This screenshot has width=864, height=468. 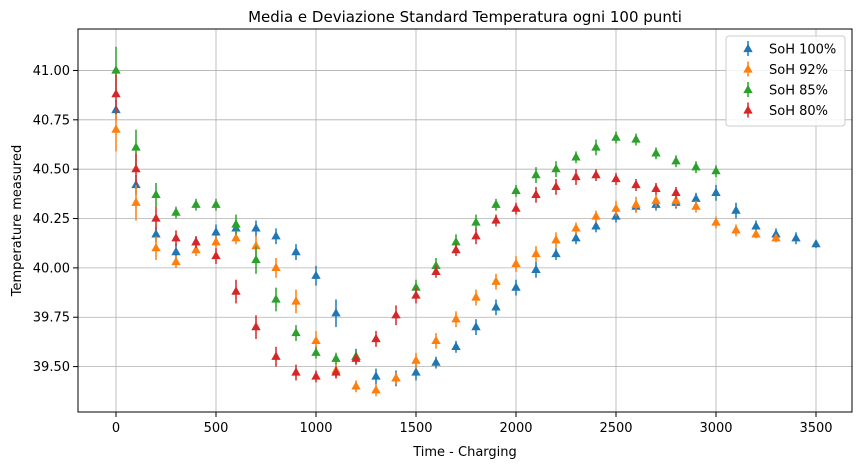 I want to click on x-axis-label: Time - Charging, so click(x=464, y=452).